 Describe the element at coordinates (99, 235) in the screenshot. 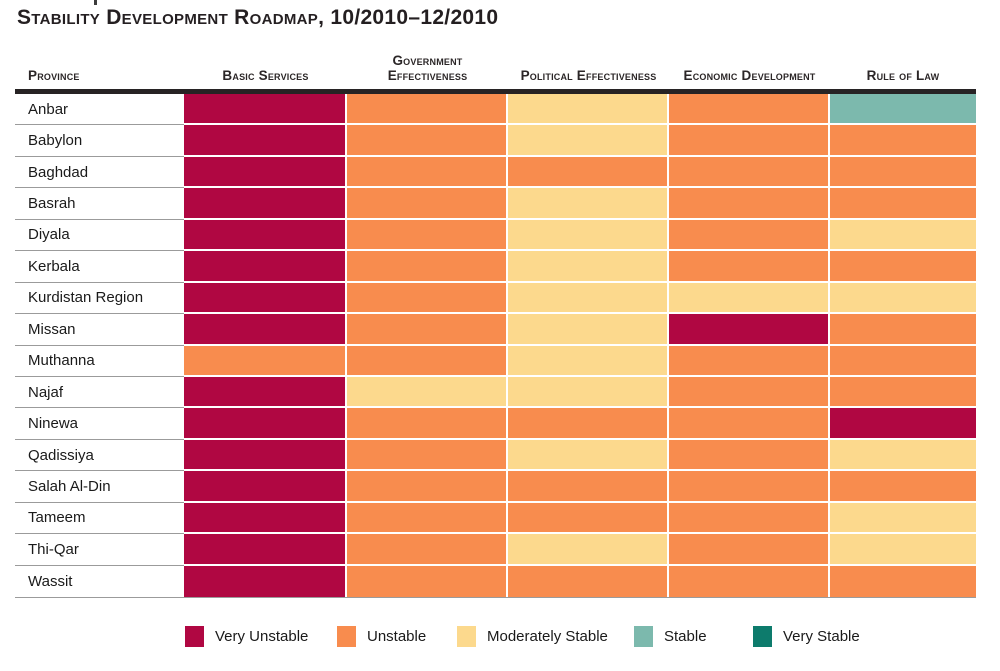

I see `province-cell: Diyala` at that location.